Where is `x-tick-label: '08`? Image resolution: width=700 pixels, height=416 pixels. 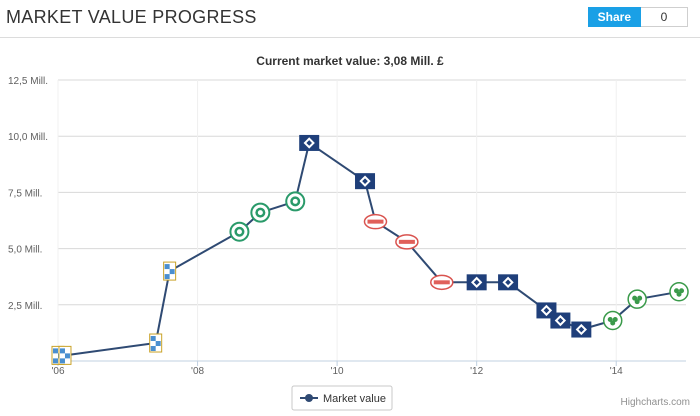 x-tick-label: '08 is located at coordinates (197, 371).